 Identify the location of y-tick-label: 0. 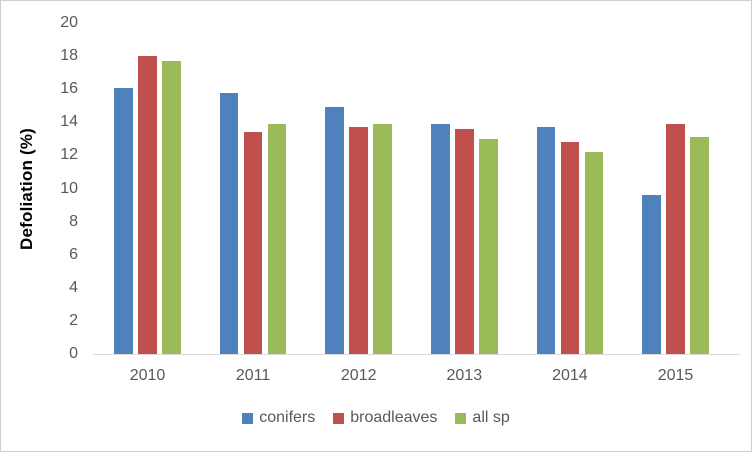
(73, 353).